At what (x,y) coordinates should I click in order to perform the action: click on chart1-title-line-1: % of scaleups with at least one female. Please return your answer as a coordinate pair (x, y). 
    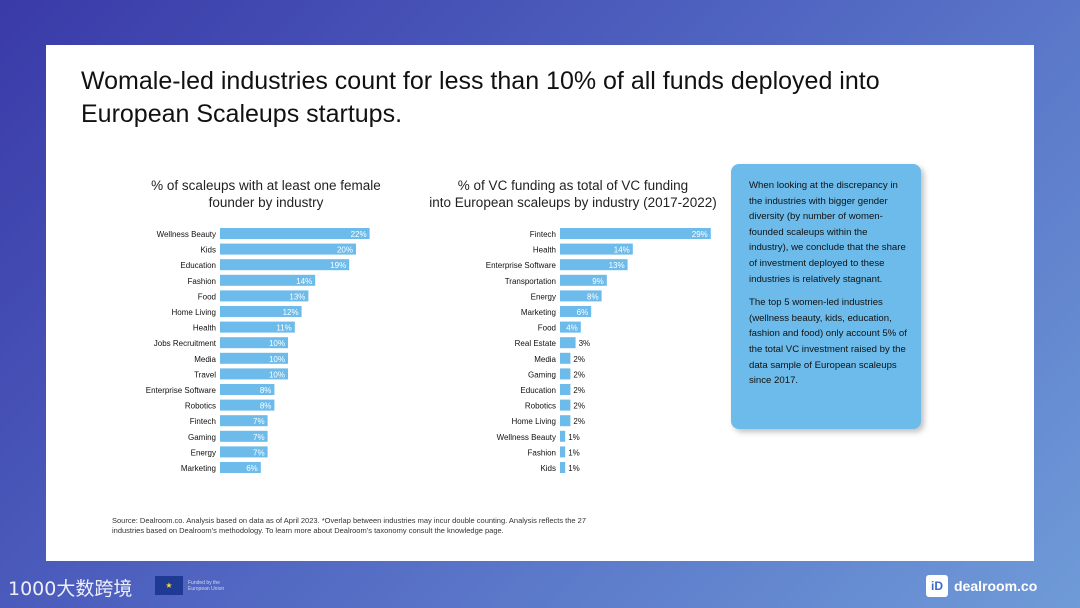
    Looking at the image, I should click on (266, 185).